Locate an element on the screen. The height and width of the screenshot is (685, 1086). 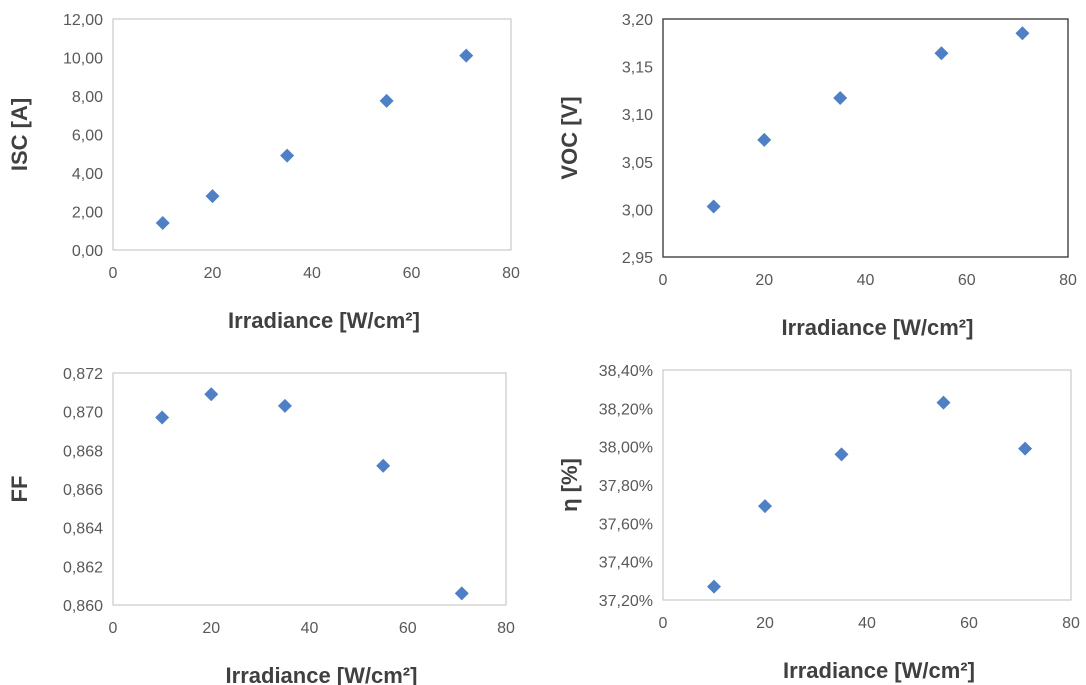
plot-area-eta is located at coordinates (867, 485).